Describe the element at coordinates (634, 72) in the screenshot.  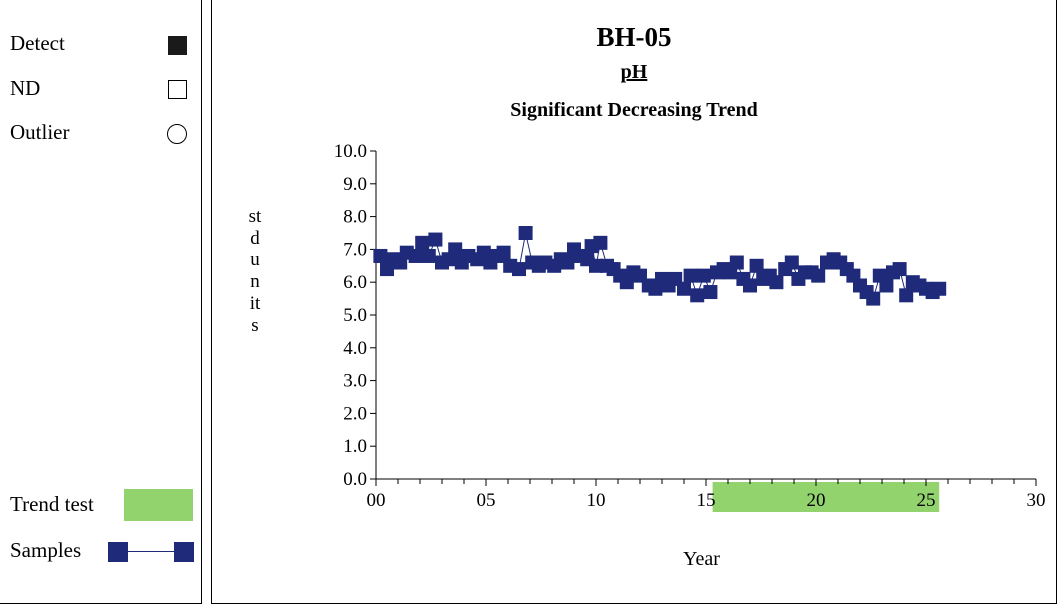
I see `chart-subtitle: pH` at that location.